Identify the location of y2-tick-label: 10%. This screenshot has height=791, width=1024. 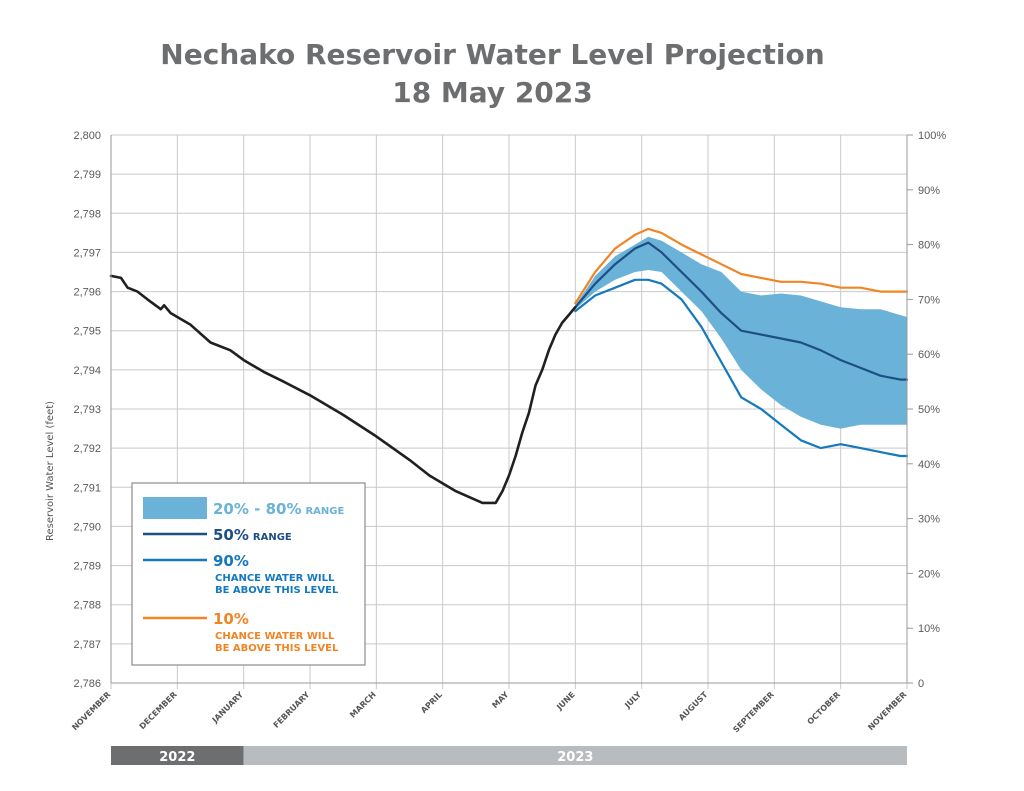
(929, 629).